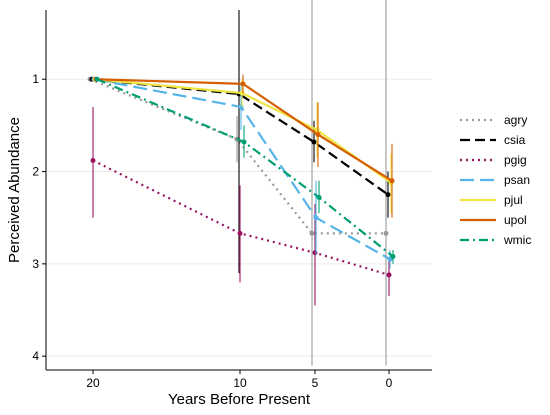 The image size is (550, 415). Describe the element at coordinates (239, 399) in the screenshot. I see `x-axis-title: Years Before Present` at that location.